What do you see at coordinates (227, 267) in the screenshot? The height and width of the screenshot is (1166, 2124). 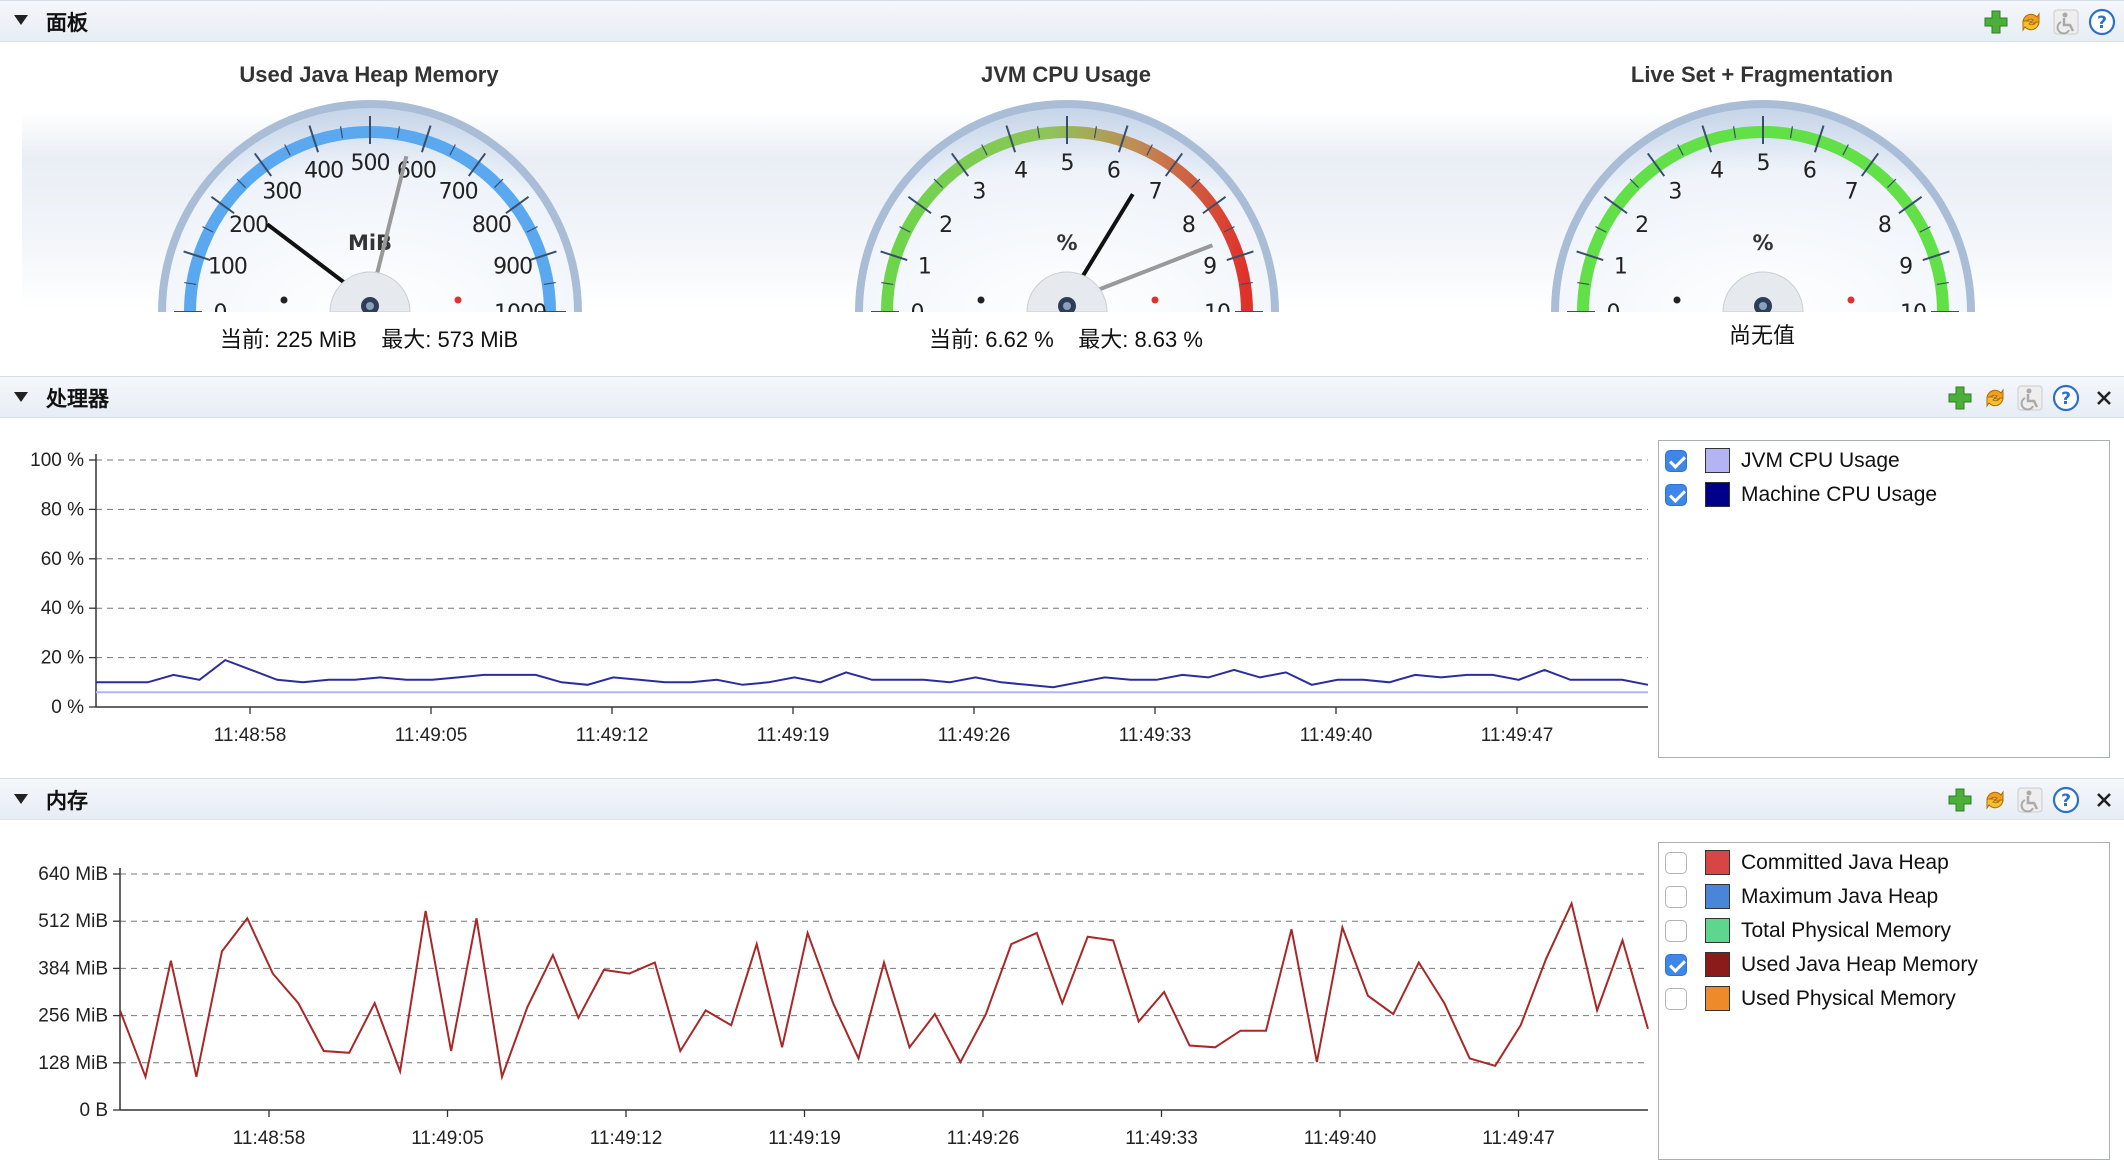 I see `gauge-tick-label: 100` at bounding box center [227, 267].